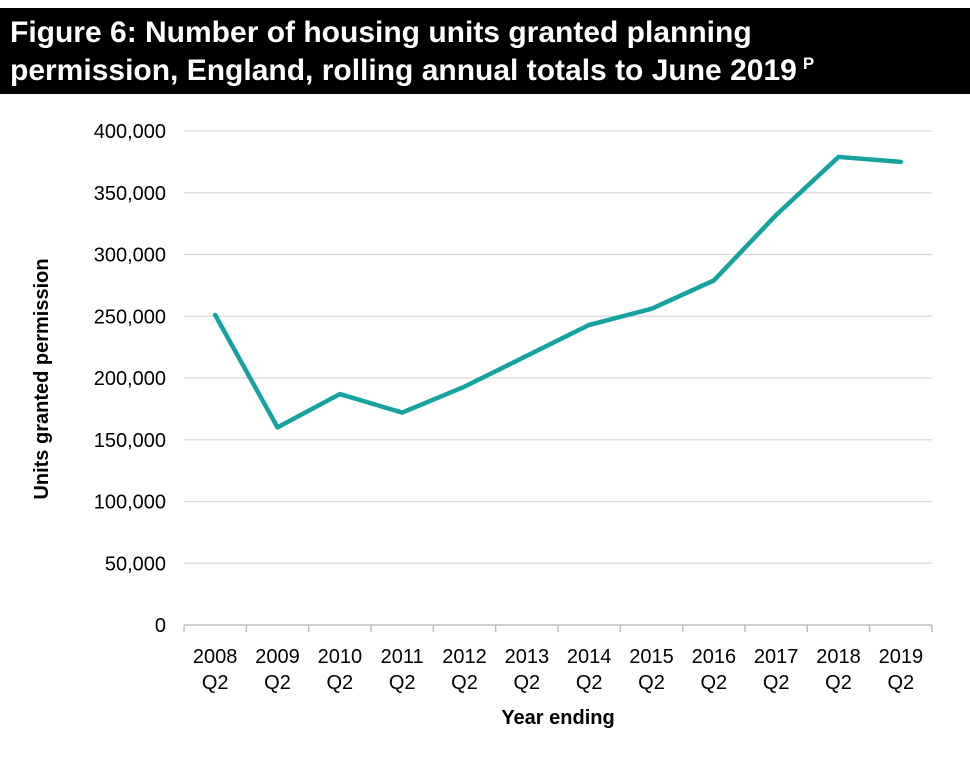 This screenshot has height=772, width=970. What do you see at coordinates (901, 670) in the screenshot?
I see `x-tick-label: 2019 Q2` at bounding box center [901, 670].